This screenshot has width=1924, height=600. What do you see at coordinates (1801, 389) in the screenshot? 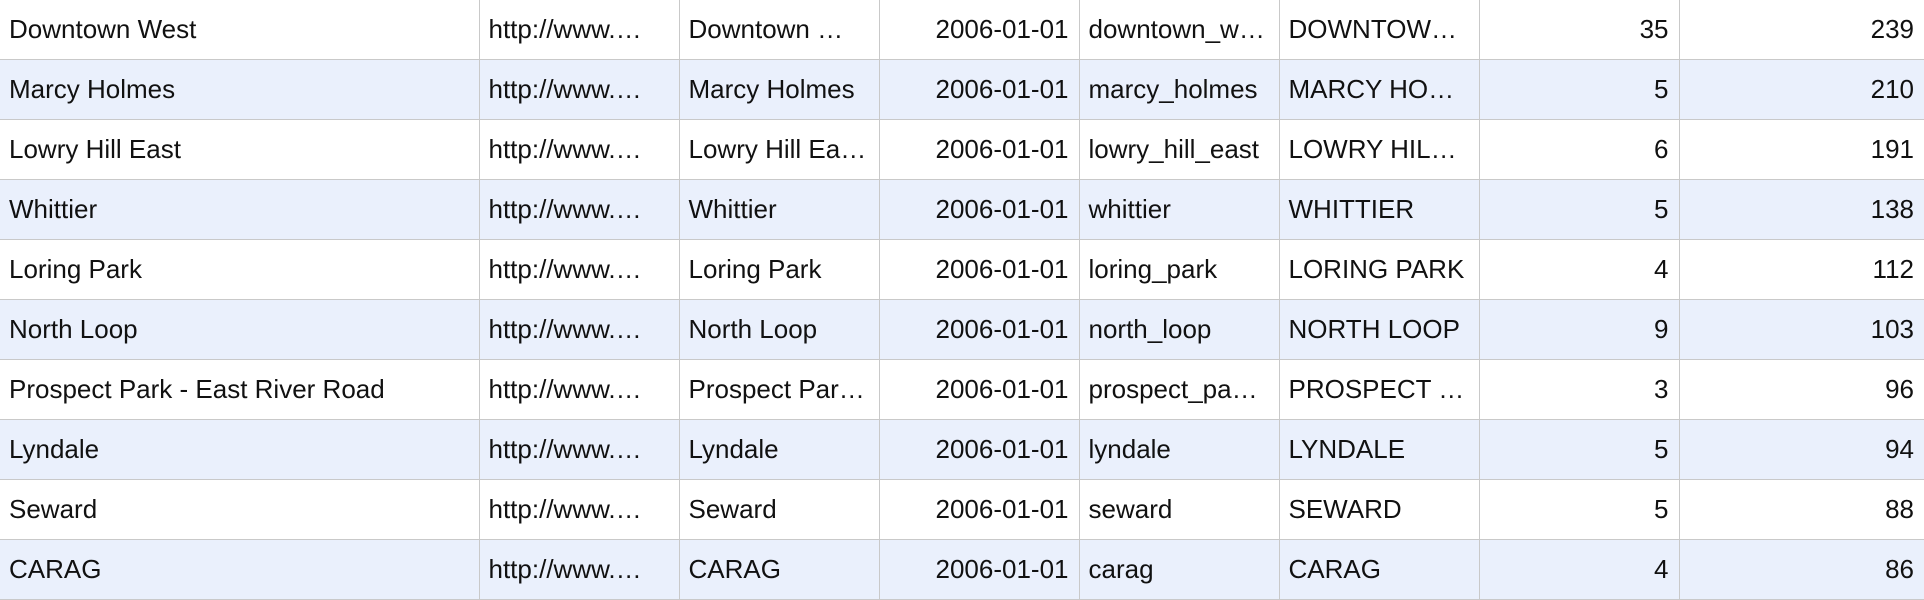
I see `cell-count-large: 96` at bounding box center [1801, 389].